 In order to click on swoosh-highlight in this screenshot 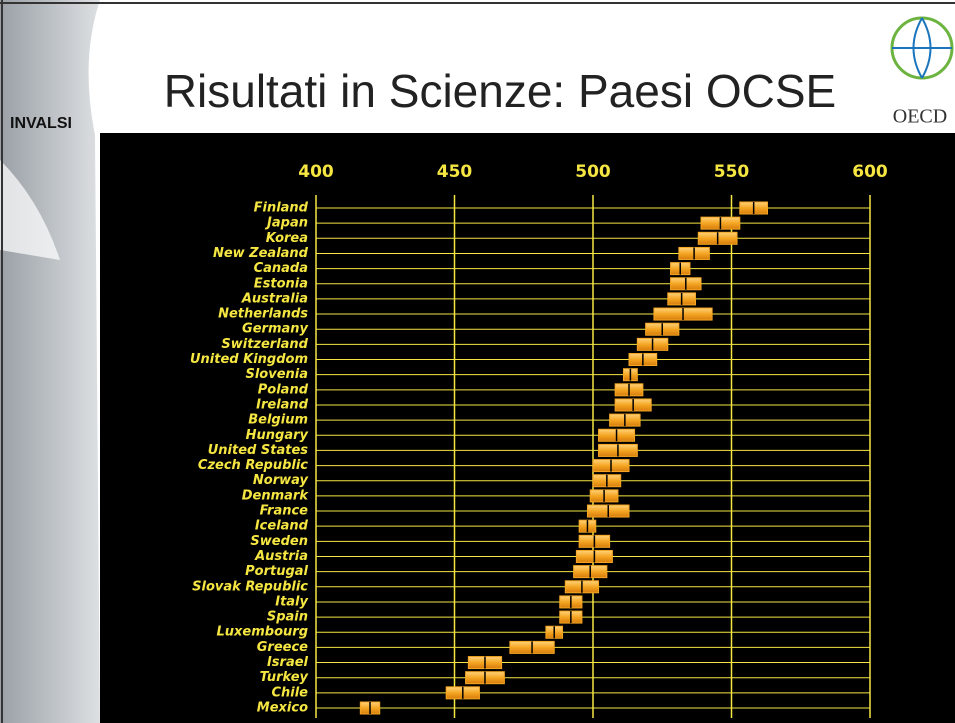, I will do `click(30, 210)`.